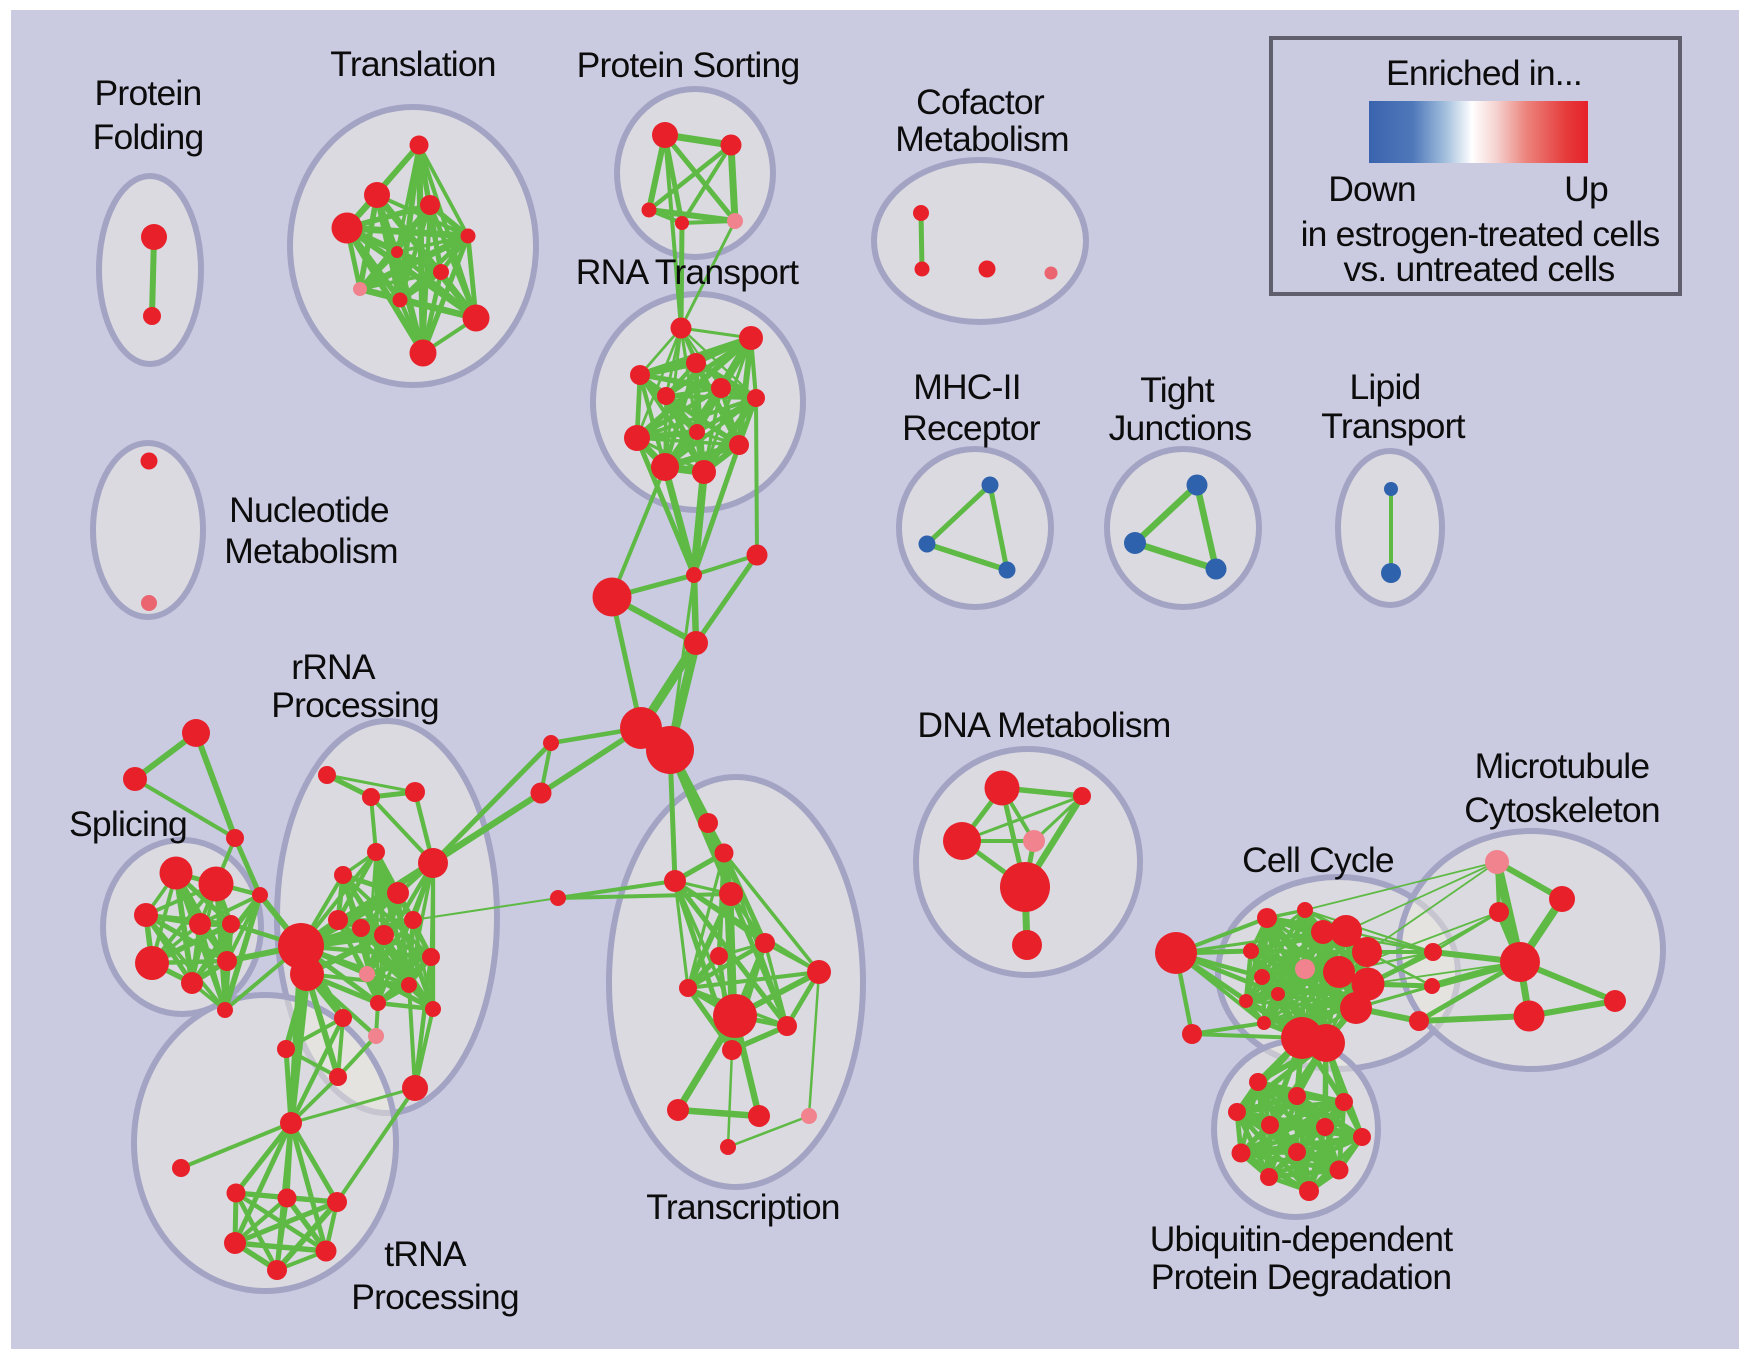  Describe the element at coordinates (309, 510) in the screenshot. I see `svg-text: Nucleotide` at that location.